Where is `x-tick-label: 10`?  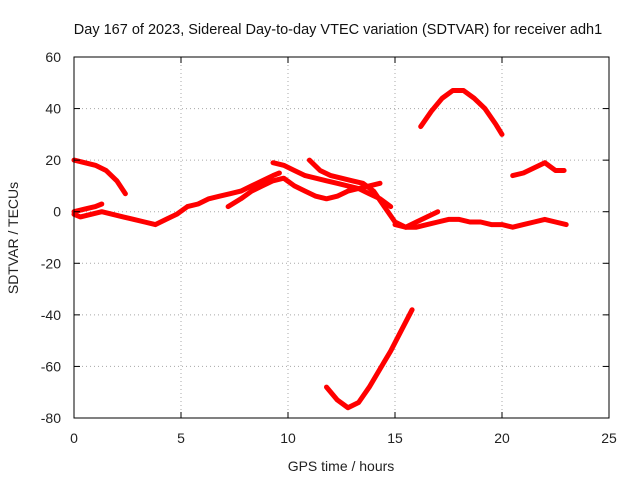 x-tick-label: 10 is located at coordinates (288, 438).